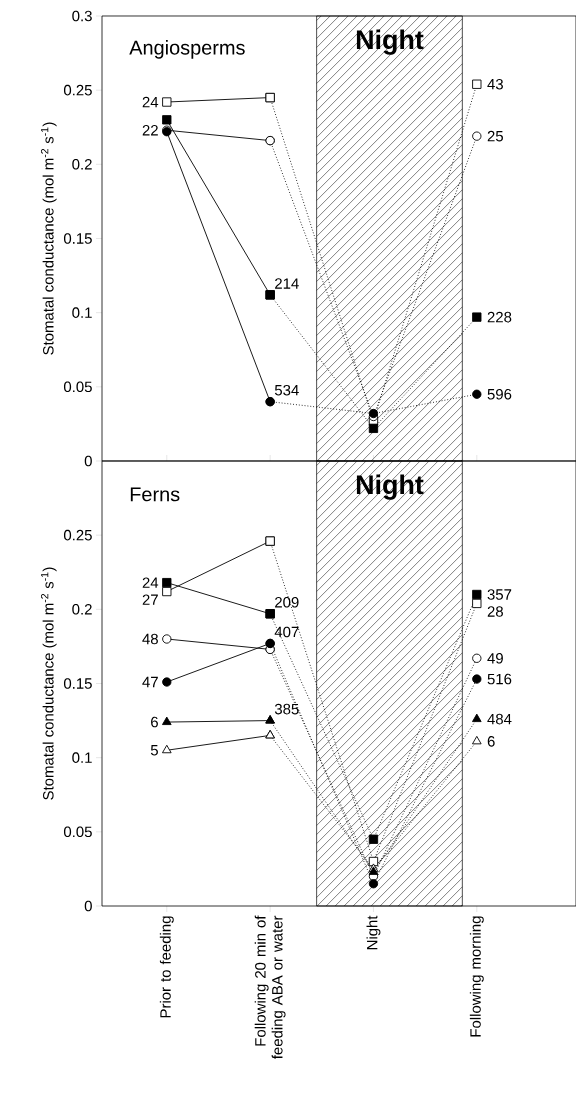  What do you see at coordinates (499, 679) in the screenshot?
I see `annotation: 516` at bounding box center [499, 679].